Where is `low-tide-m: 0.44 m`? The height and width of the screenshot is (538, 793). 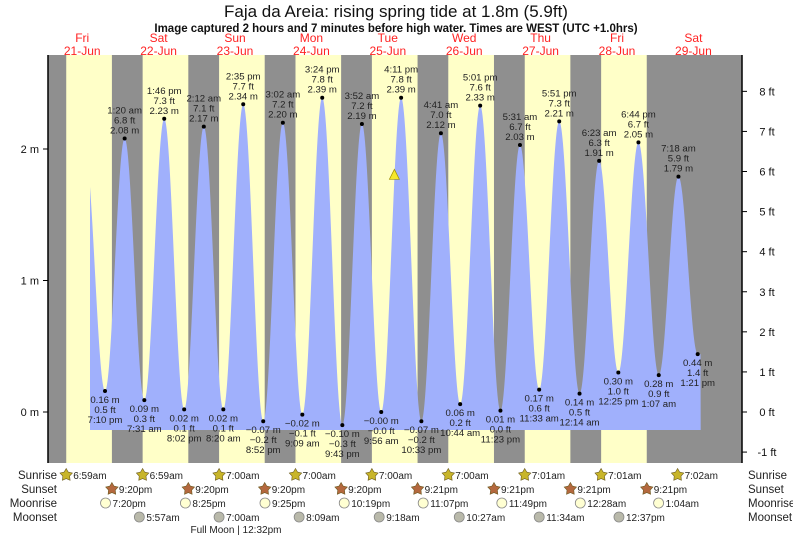 low-tide-m: 0.44 m is located at coordinates (697, 363).